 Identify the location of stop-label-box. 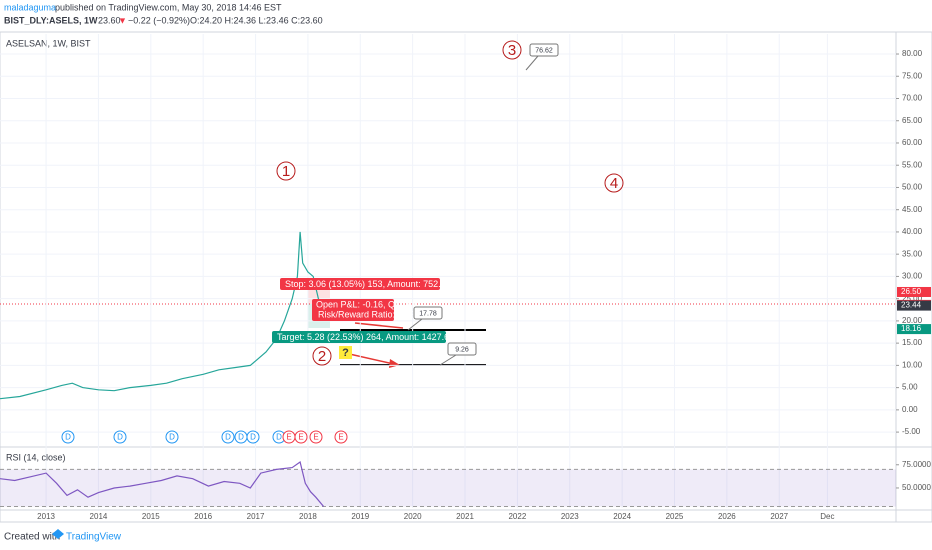
(360, 284).